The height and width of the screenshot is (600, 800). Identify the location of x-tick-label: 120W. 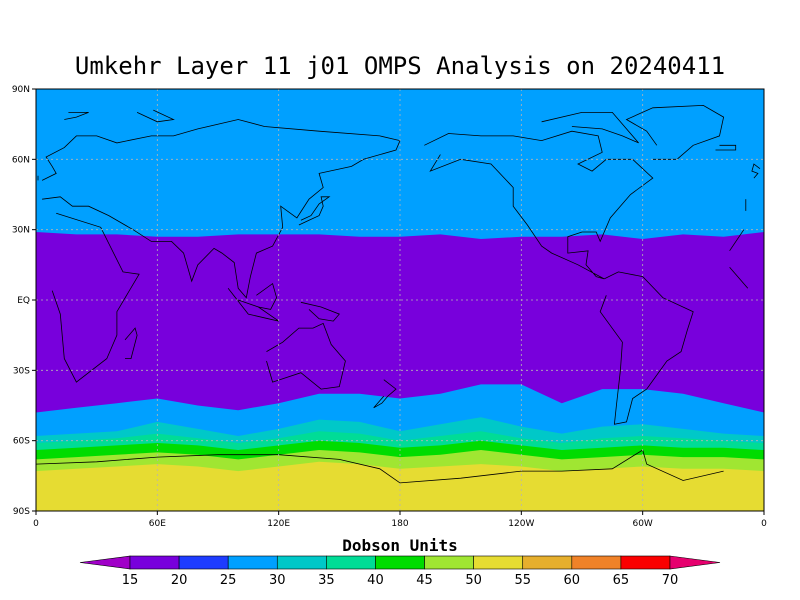
(521, 524).